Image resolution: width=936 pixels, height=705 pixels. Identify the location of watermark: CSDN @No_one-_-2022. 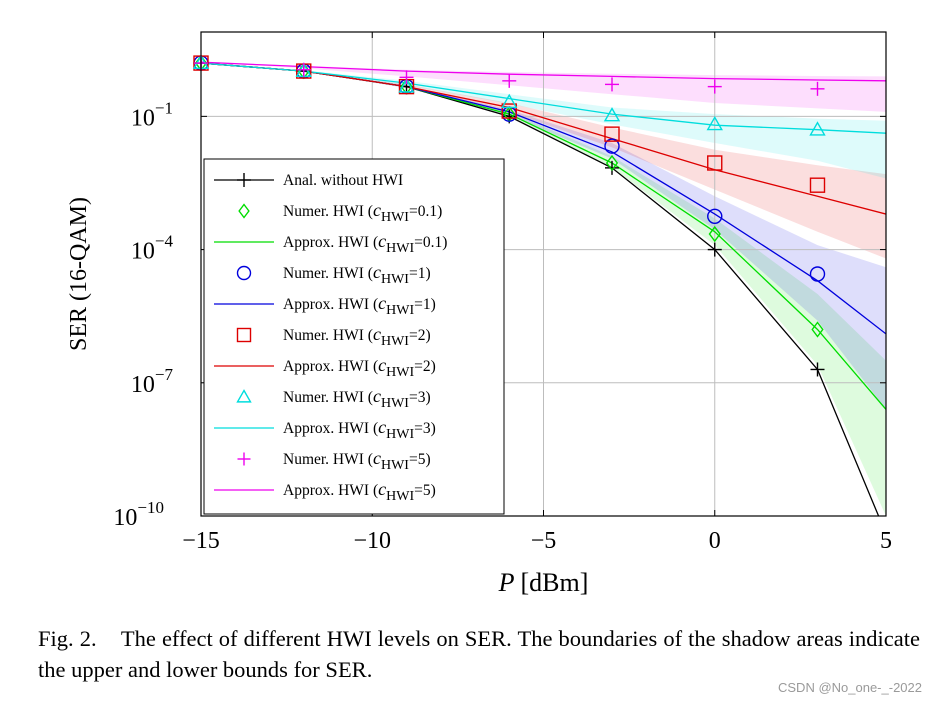
(850, 687).